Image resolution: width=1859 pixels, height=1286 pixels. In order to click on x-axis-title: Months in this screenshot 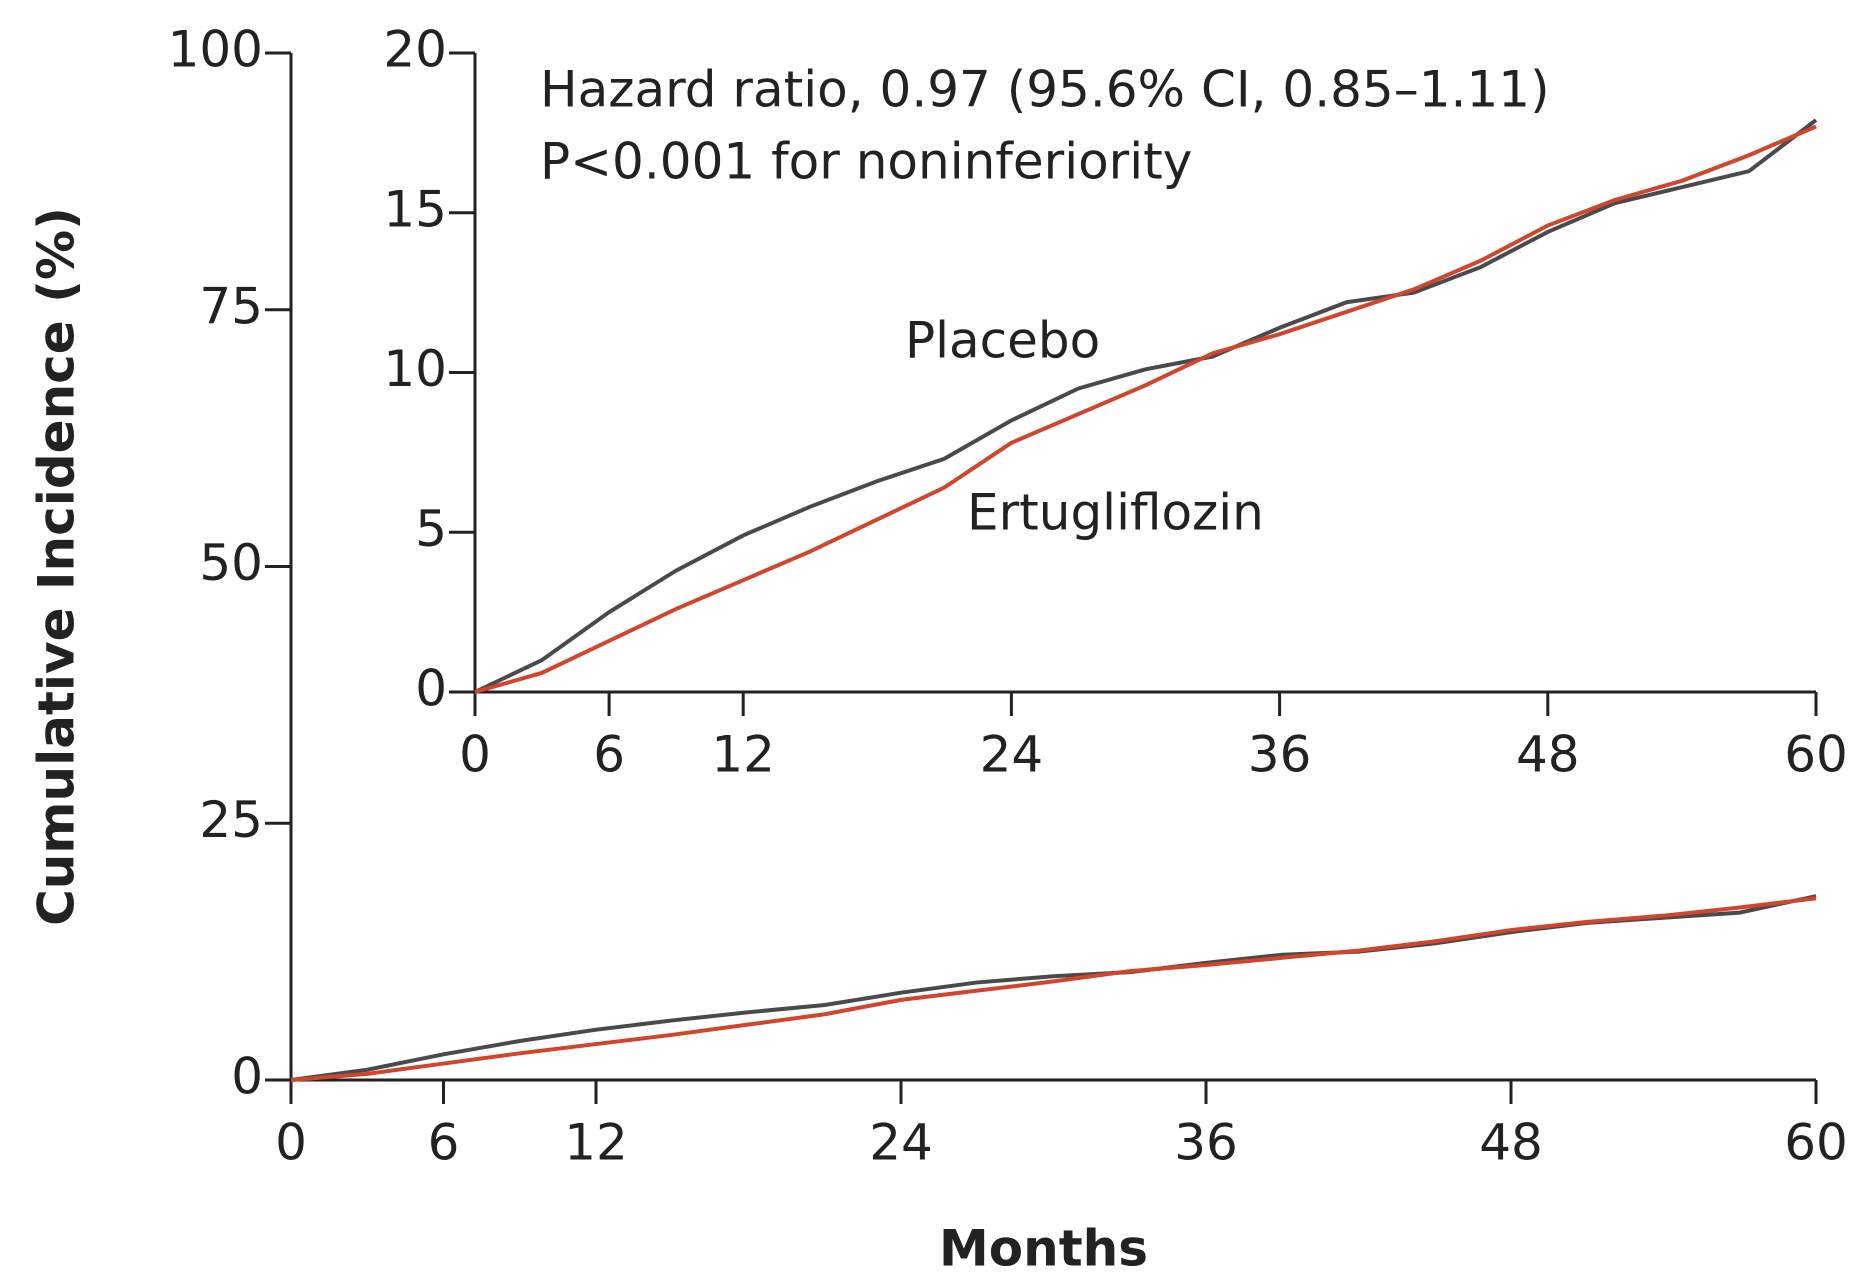, I will do `click(1043, 1249)`.